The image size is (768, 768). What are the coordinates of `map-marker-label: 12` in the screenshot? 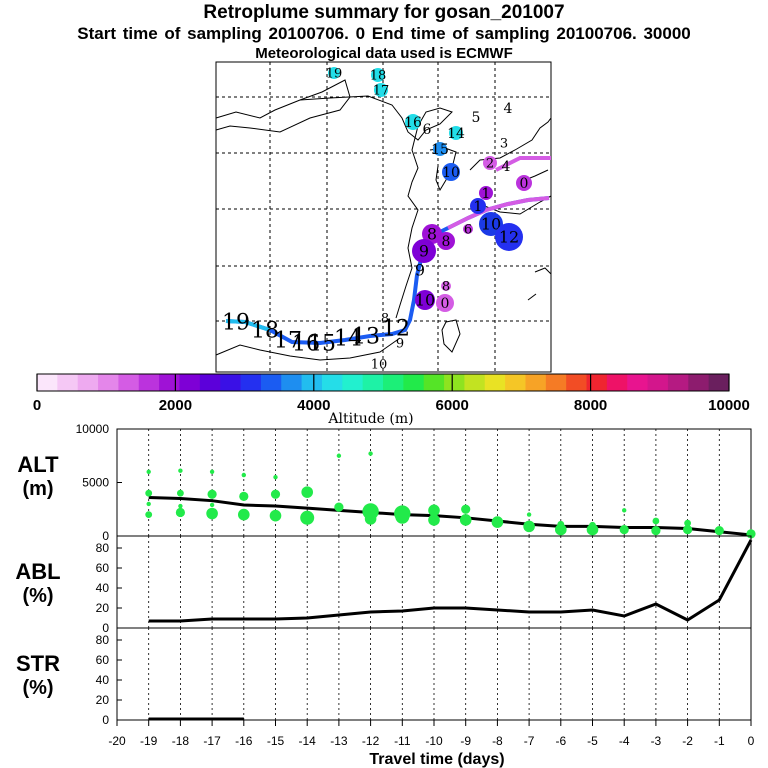 It's located at (396, 329).